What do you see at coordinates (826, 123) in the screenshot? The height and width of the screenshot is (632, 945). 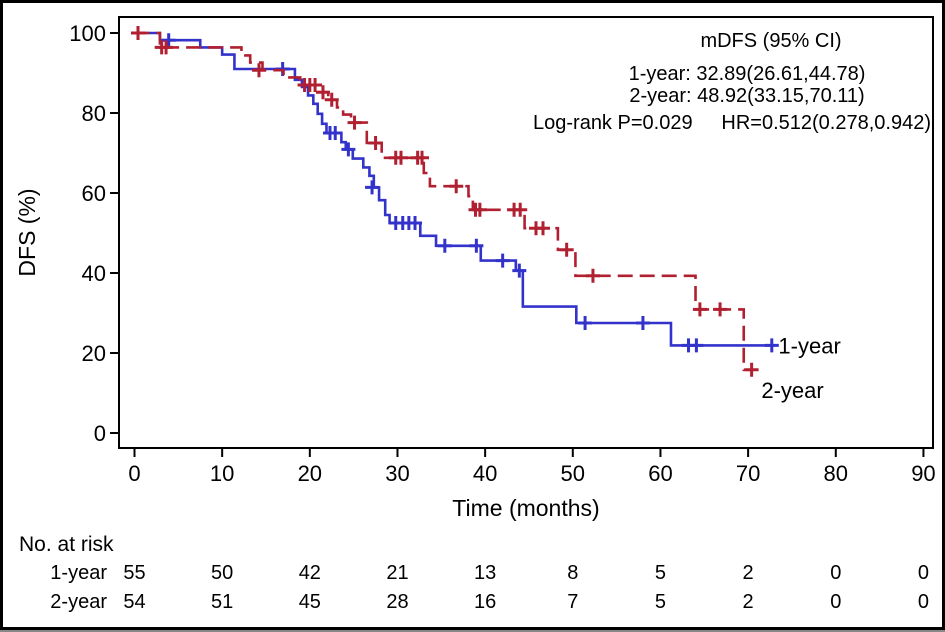 I see `annotation-hazard-ratio: HR=0.512(0.278,0.942)` at bounding box center [826, 123].